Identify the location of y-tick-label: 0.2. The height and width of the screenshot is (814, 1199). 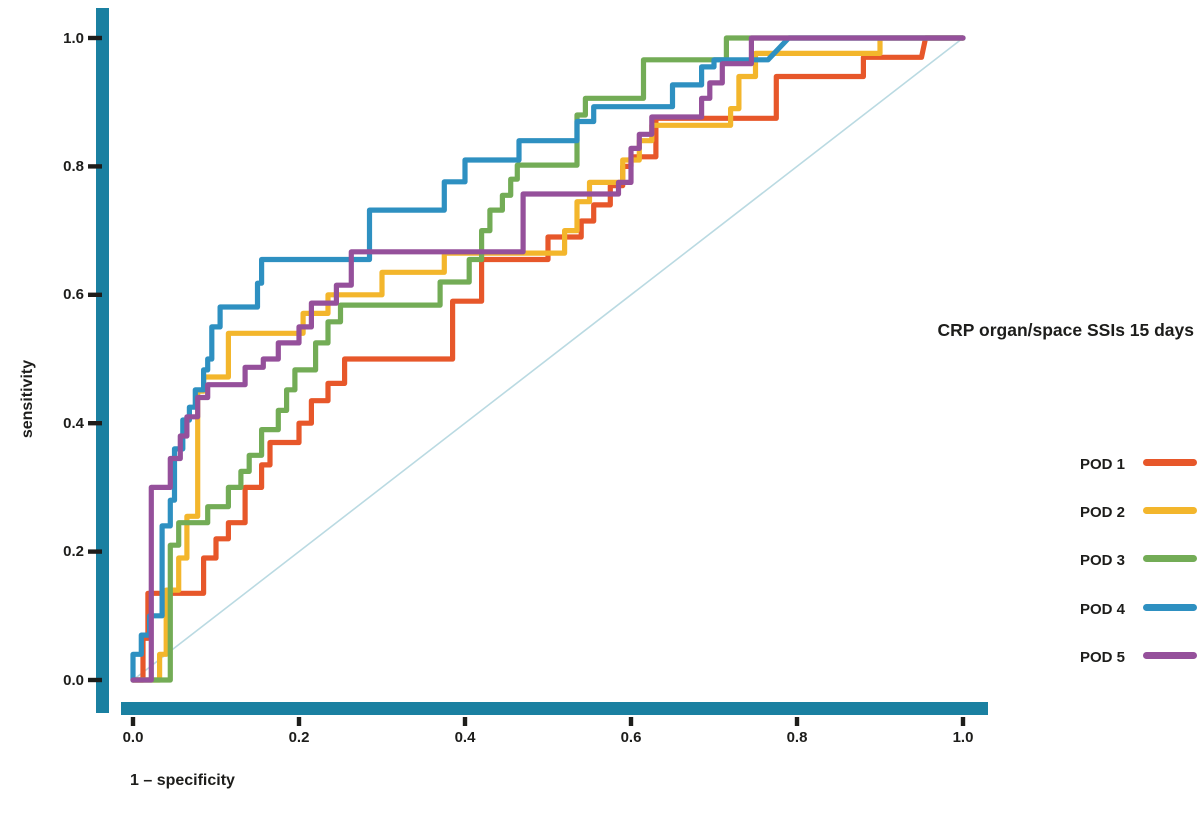
(73, 552).